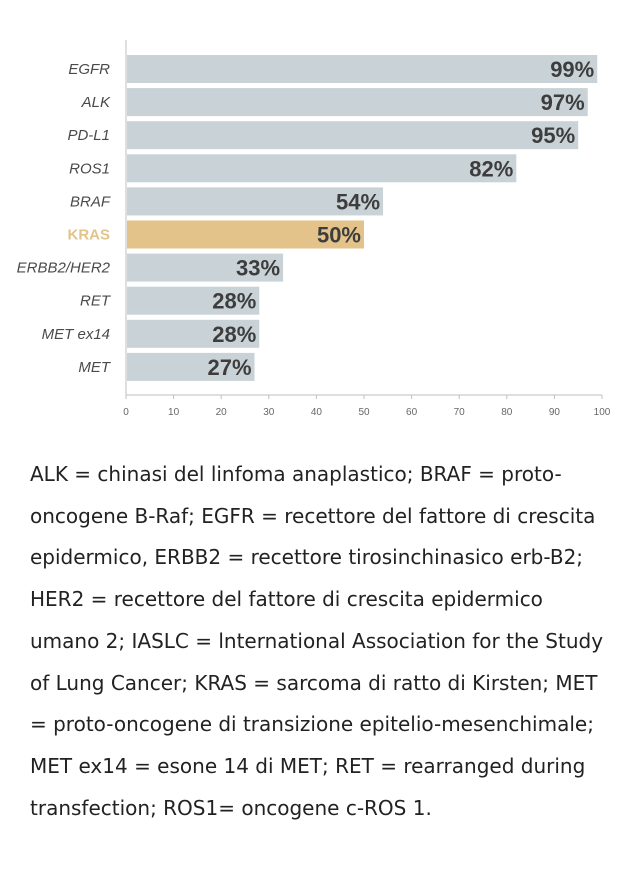  Describe the element at coordinates (64, 268) in the screenshot. I see `category-label: ERBB2/HER2` at that location.